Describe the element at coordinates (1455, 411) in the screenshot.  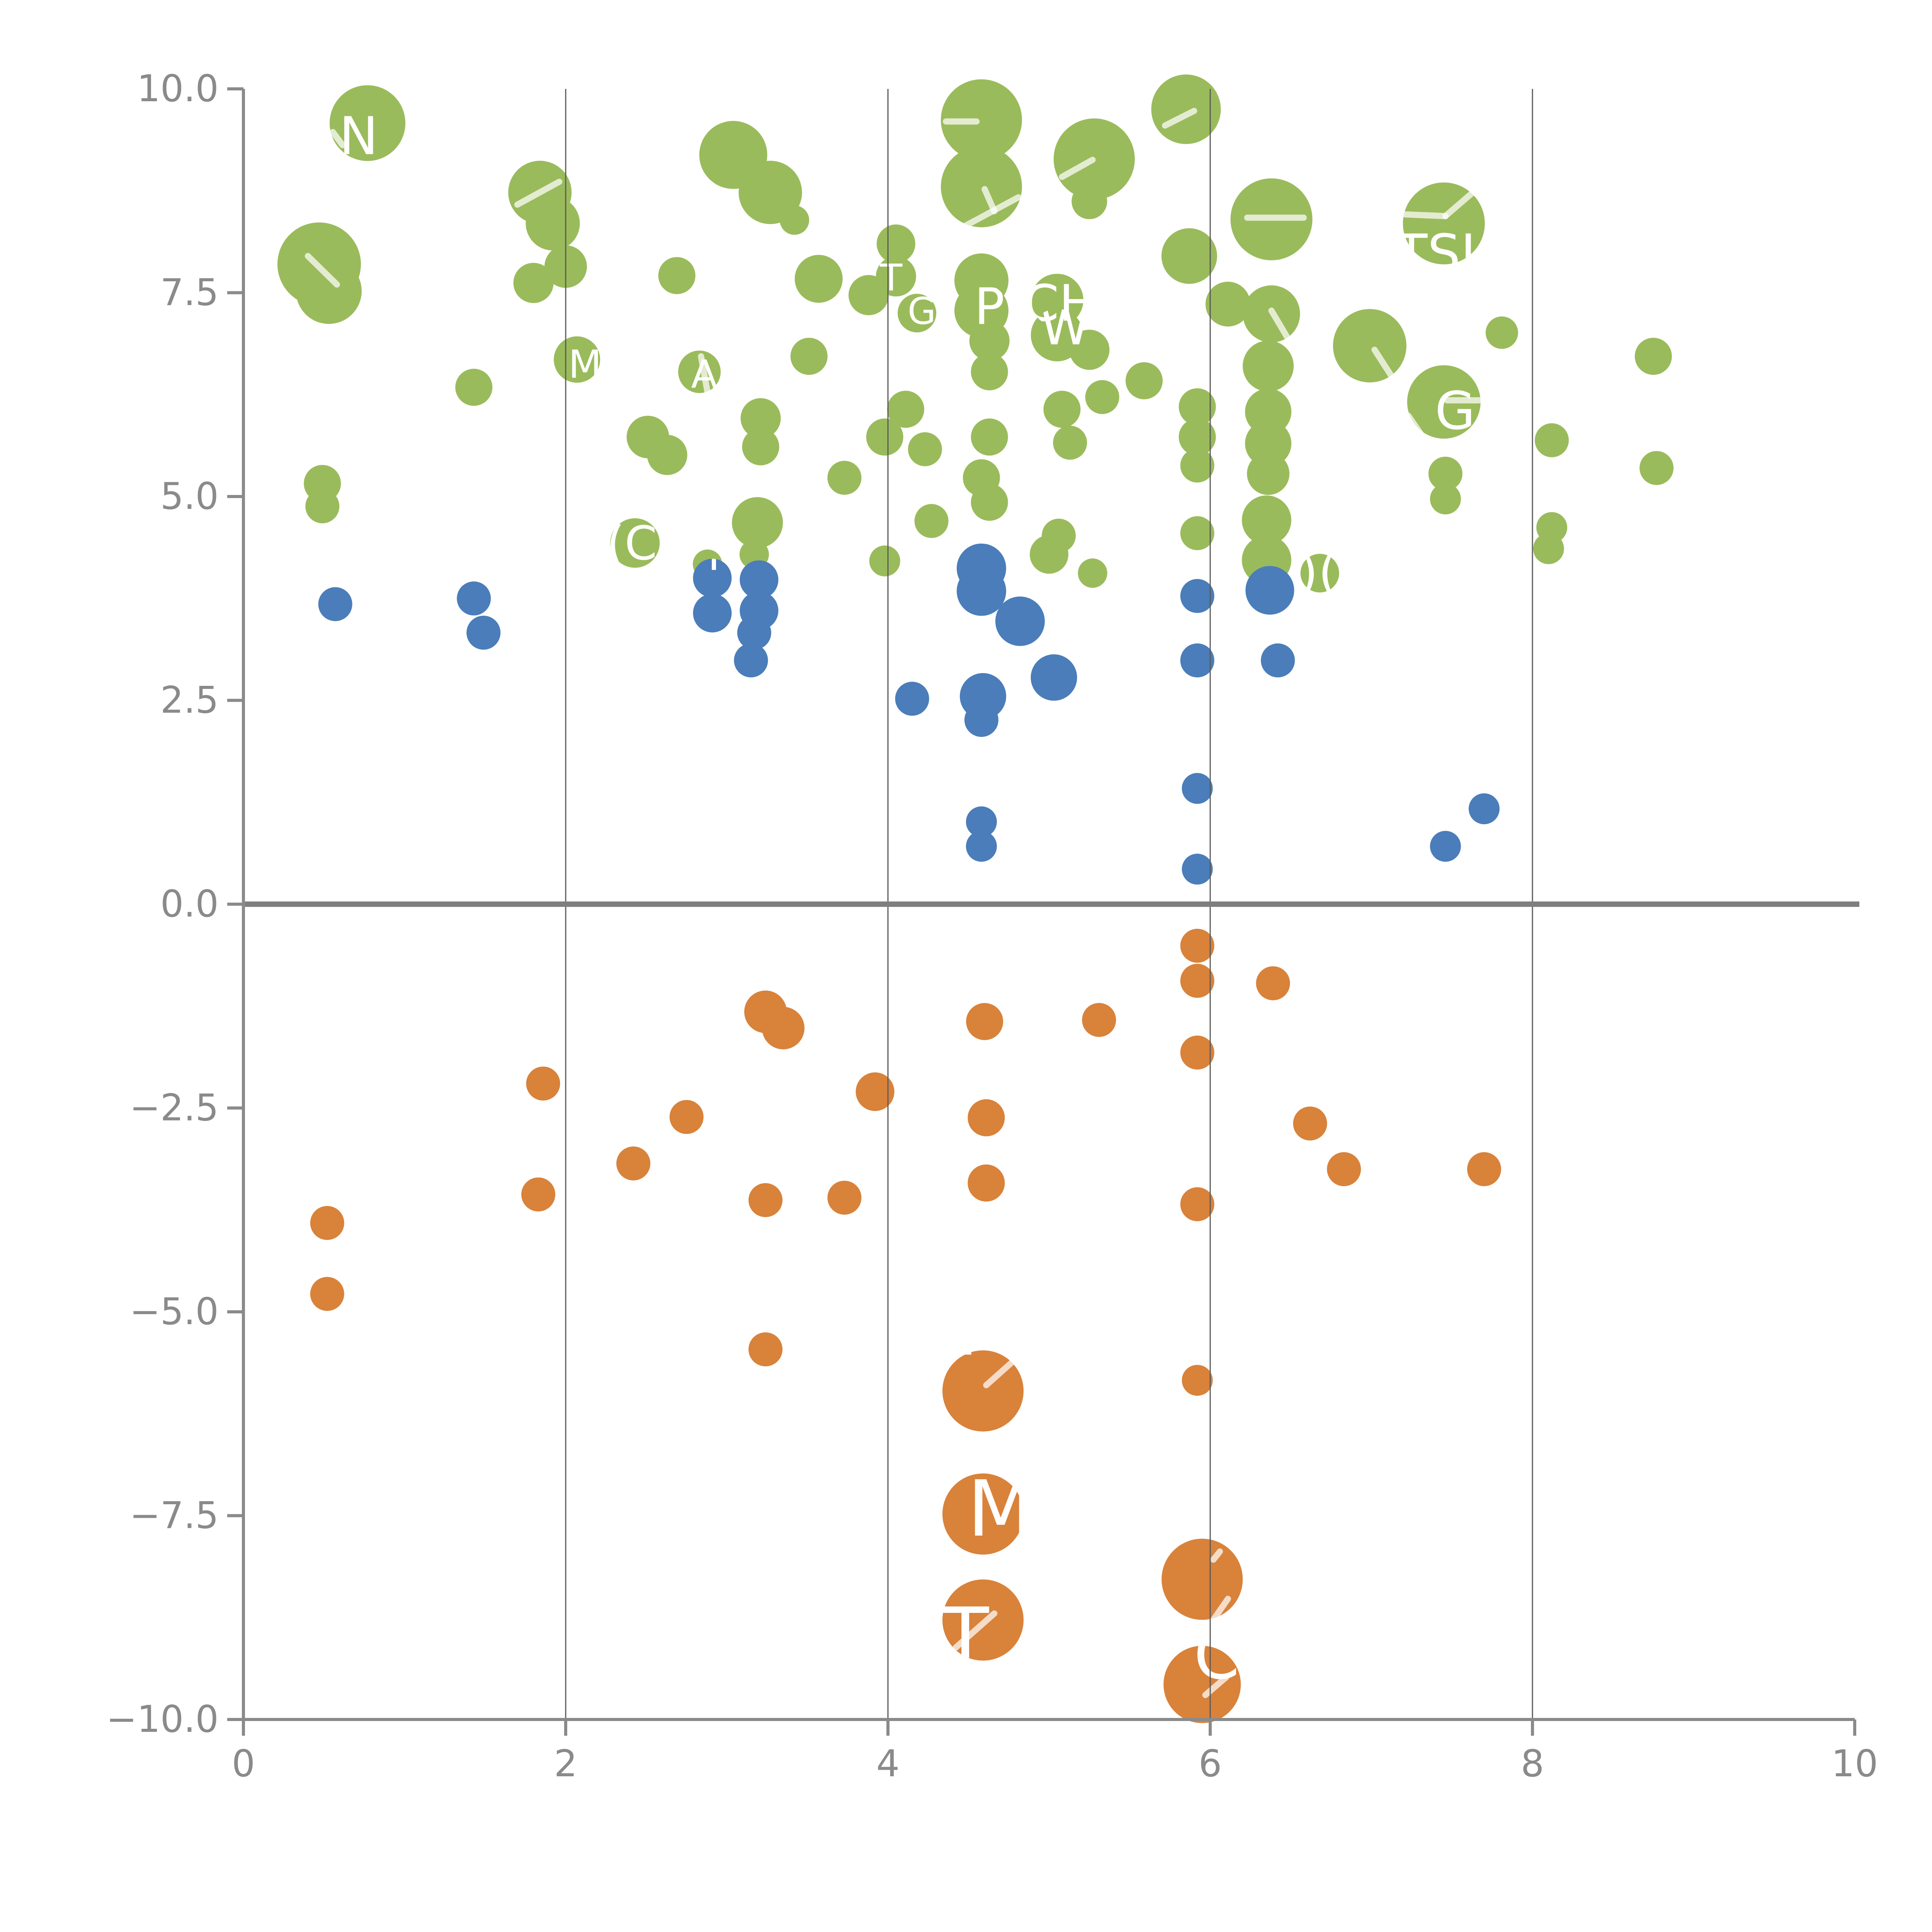
I see `bubble-label: G` at that location.